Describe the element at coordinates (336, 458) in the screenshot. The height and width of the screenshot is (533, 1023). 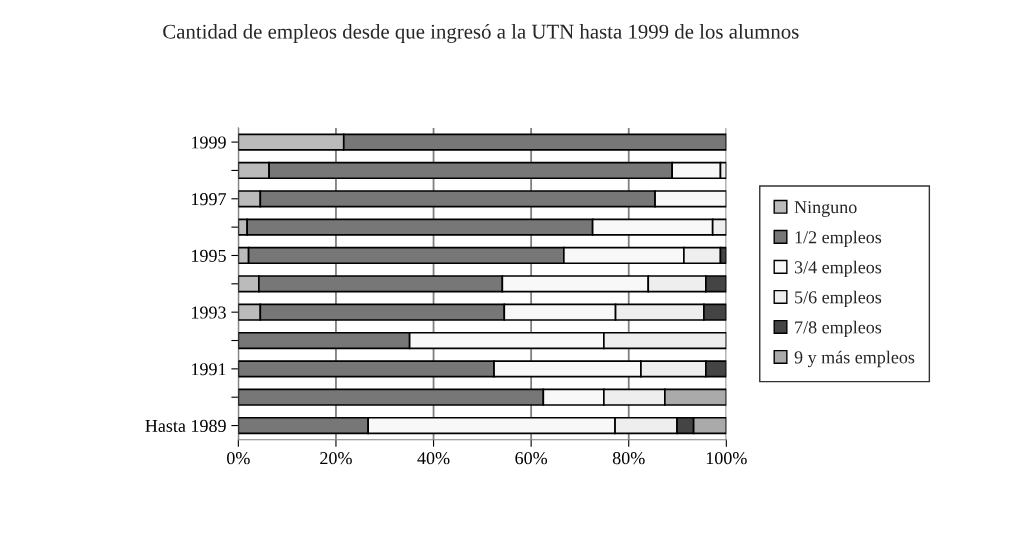
I see `x-tick-label: 20%` at that location.